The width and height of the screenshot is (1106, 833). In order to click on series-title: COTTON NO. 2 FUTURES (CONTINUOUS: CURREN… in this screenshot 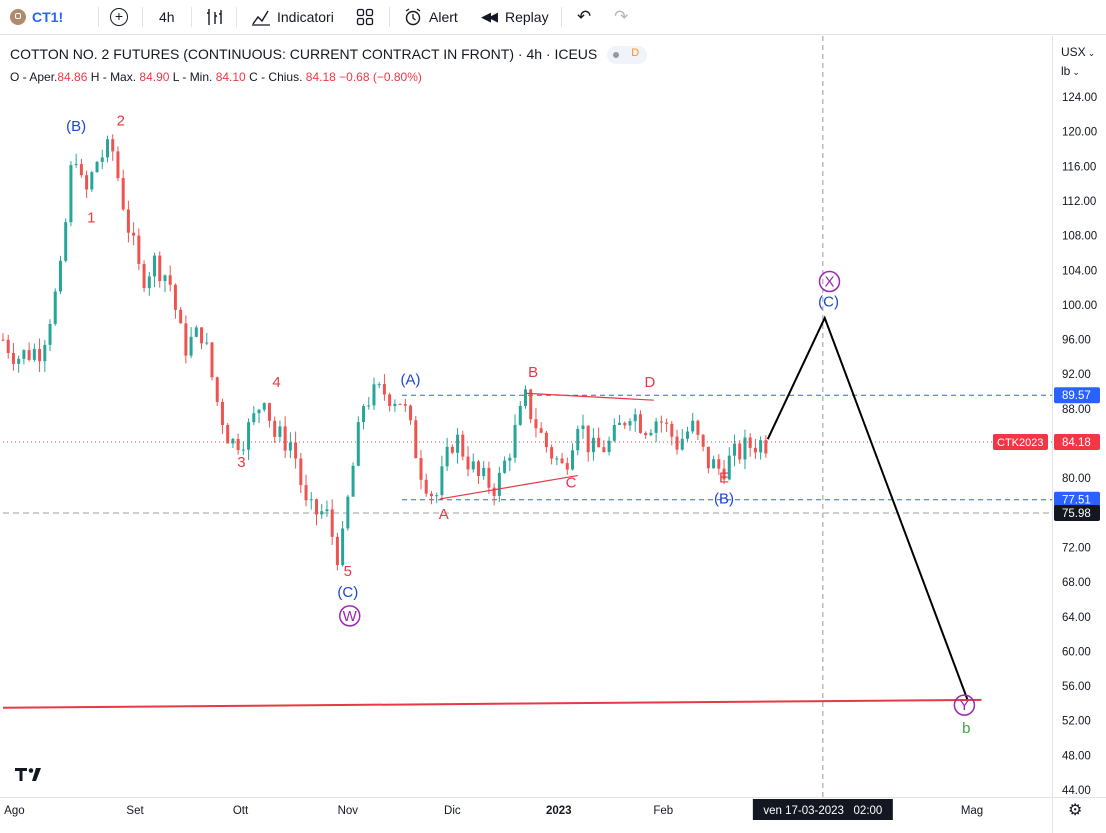, I will do `click(304, 54)`.